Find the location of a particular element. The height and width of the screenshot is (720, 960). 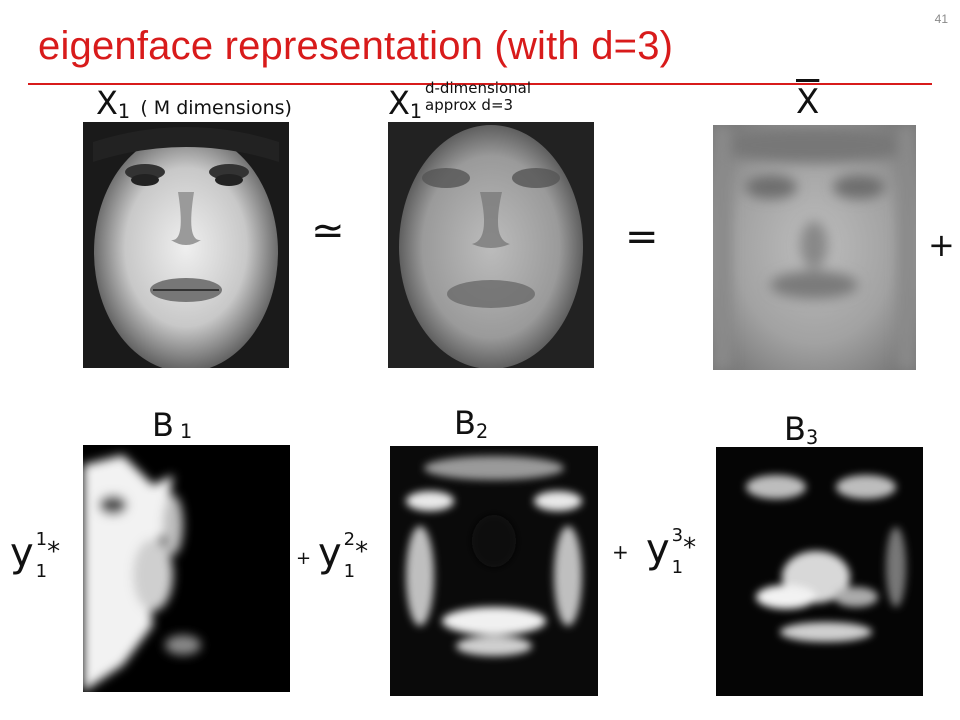

x1-label: X1 ( M dimensions) is located at coordinates (194, 103).